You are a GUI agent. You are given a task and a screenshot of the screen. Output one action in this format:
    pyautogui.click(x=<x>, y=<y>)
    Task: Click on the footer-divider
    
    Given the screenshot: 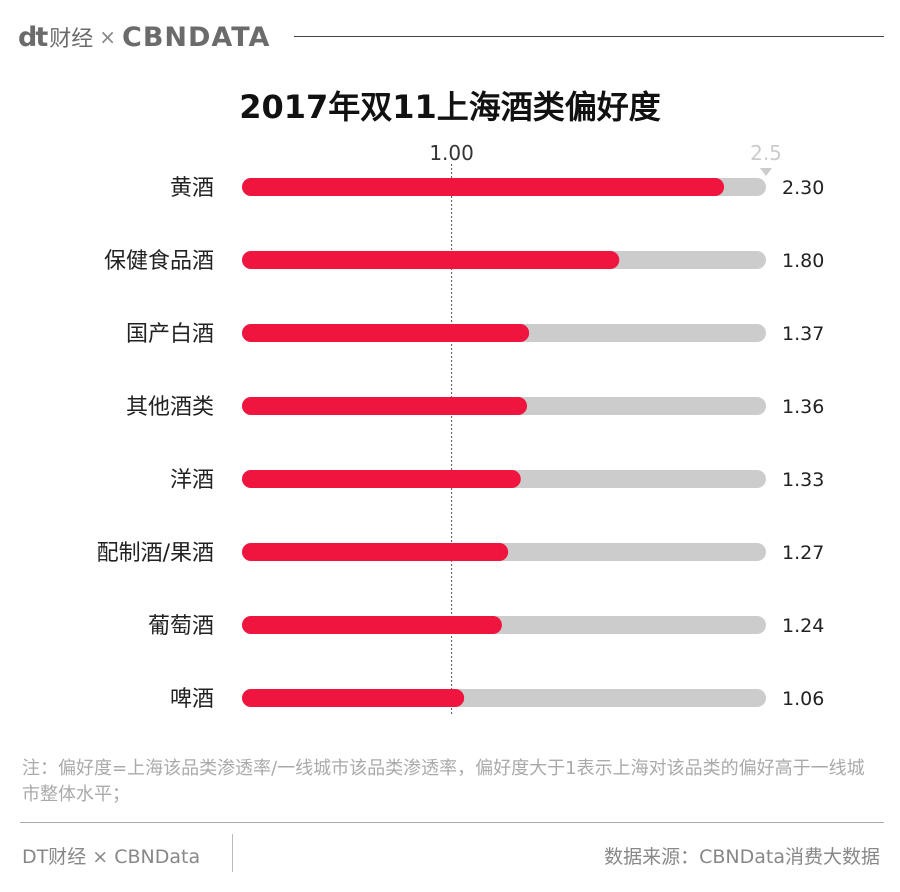 What is the action you would take?
    pyautogui.click(x=452, y=822)
    